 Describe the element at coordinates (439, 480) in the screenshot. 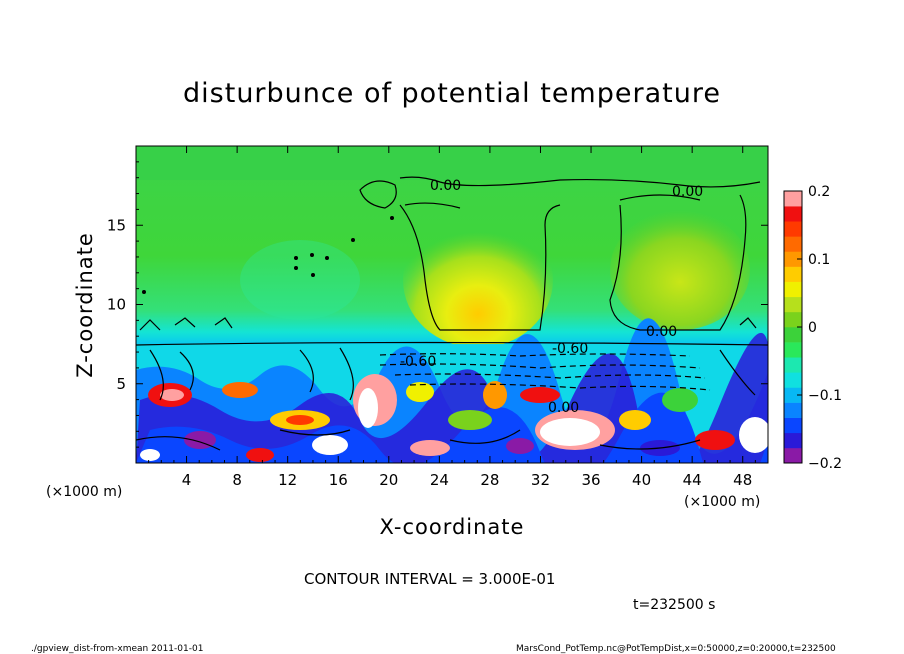

I see `x-tick-label: 24` at that location.